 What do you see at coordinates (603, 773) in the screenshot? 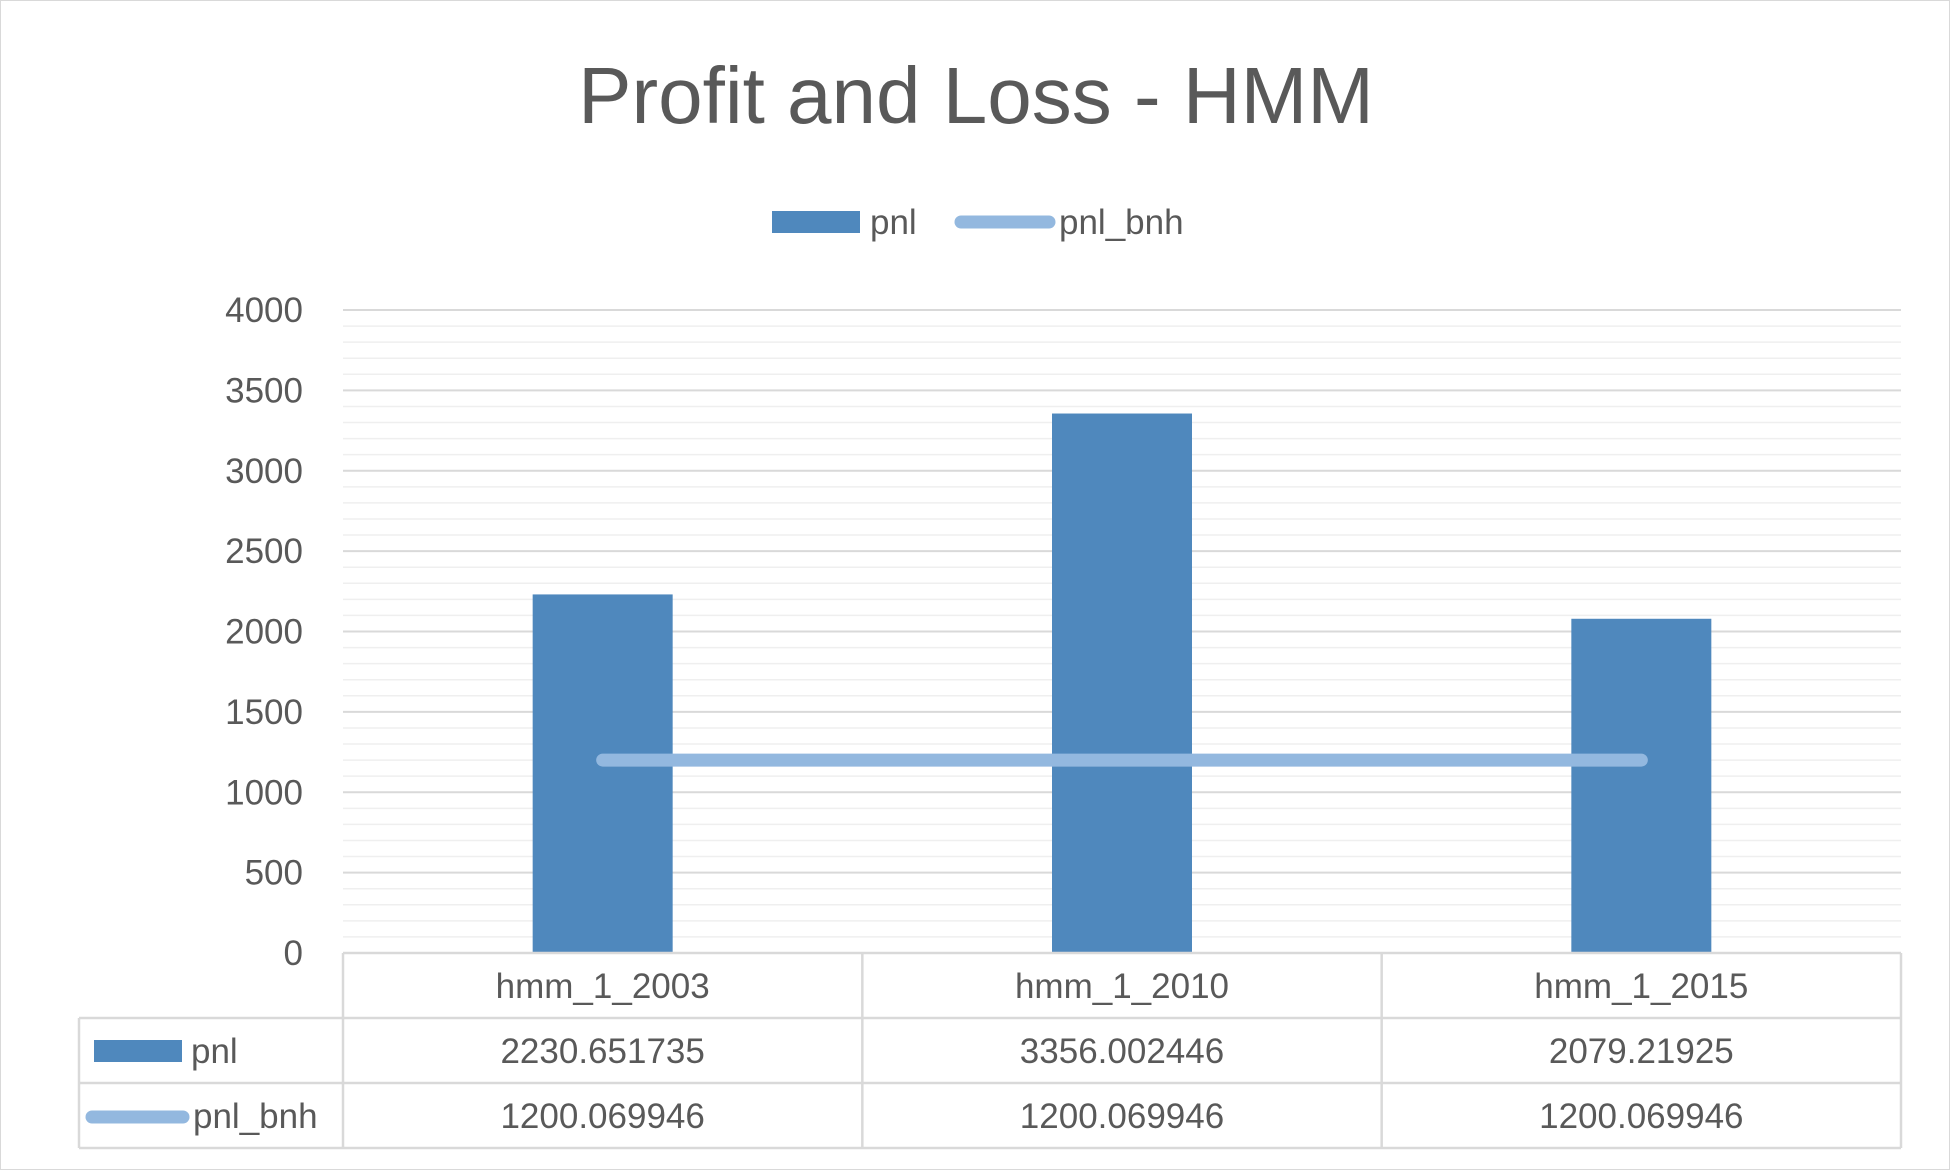
I see `bar-hmm_1_2003` at bounding box center [603, 773].